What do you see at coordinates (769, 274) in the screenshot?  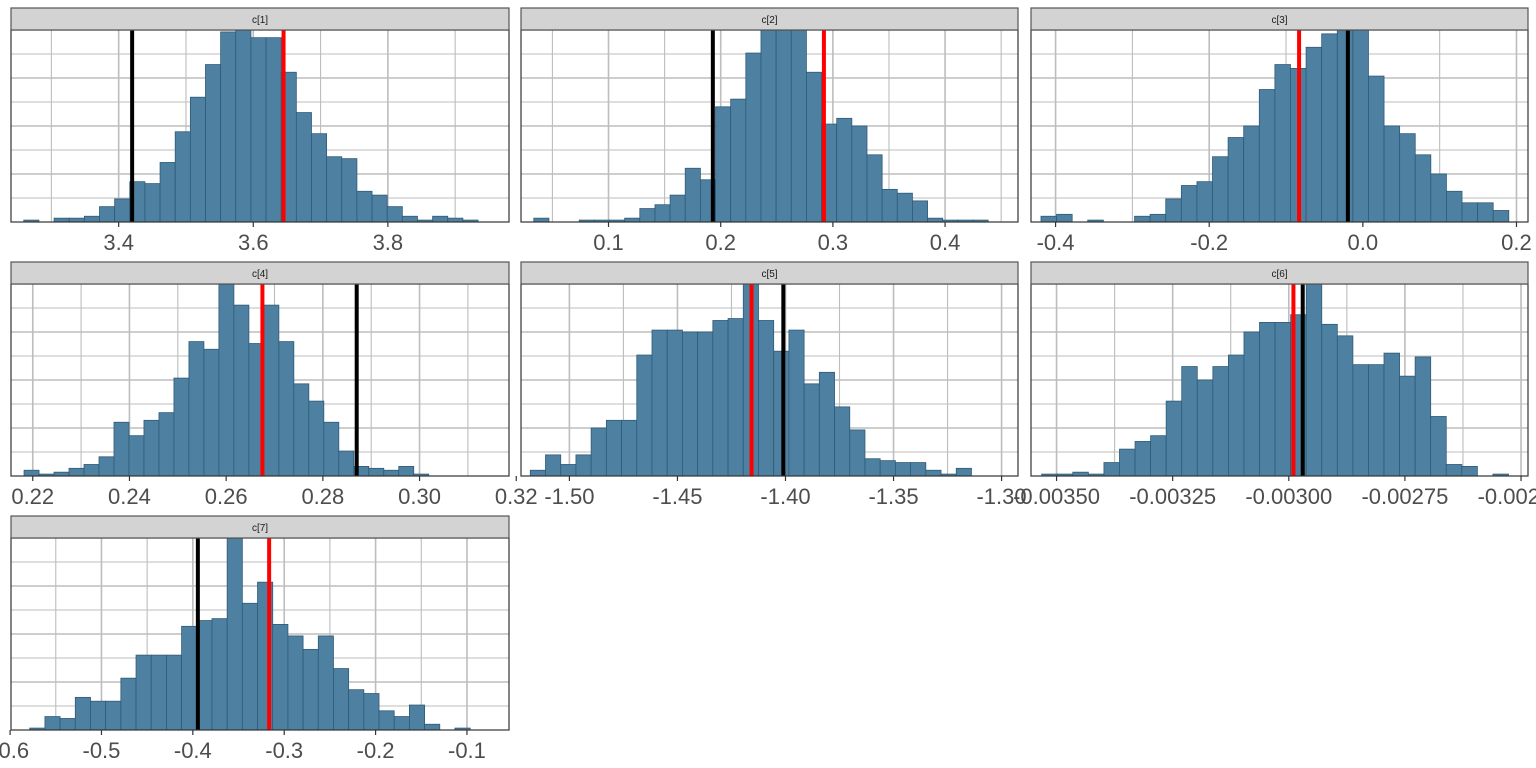 I see `panel-title: c[5]` at bounding box center [769, 274].